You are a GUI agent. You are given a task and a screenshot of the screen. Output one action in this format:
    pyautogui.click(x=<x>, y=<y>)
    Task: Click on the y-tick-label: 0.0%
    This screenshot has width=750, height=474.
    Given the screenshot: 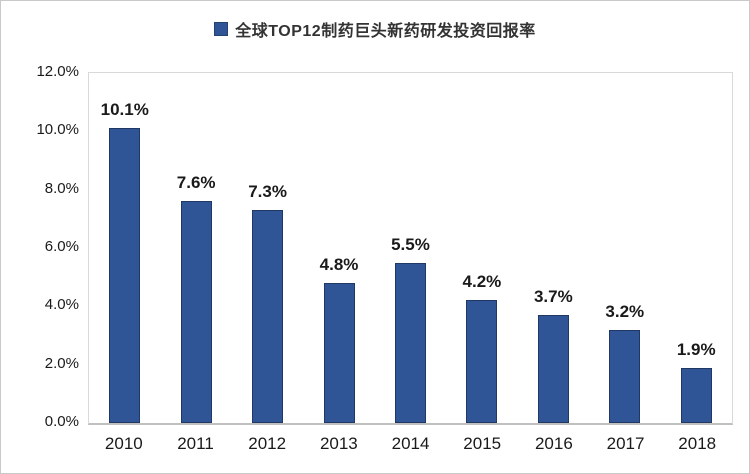 What is the action you would take?
    pyautogui.click(x=61, y=421)
    